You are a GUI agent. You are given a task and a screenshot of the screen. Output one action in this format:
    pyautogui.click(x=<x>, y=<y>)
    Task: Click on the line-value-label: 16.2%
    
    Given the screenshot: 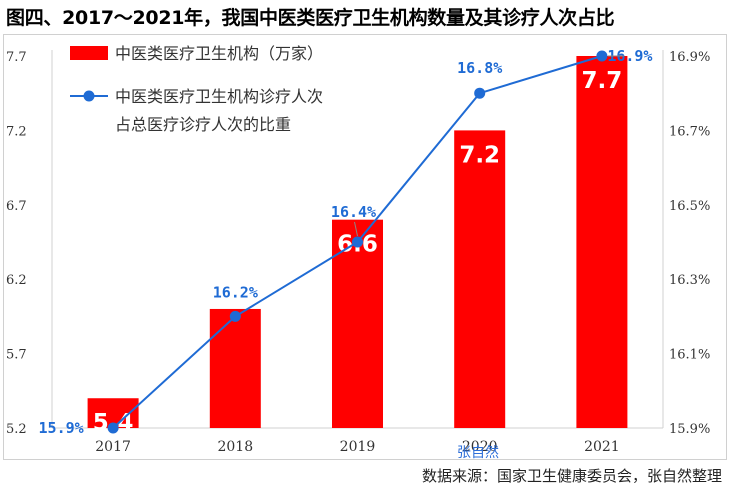 What is the action you would take?
    pyautogui.click(x=235, y=292)
    